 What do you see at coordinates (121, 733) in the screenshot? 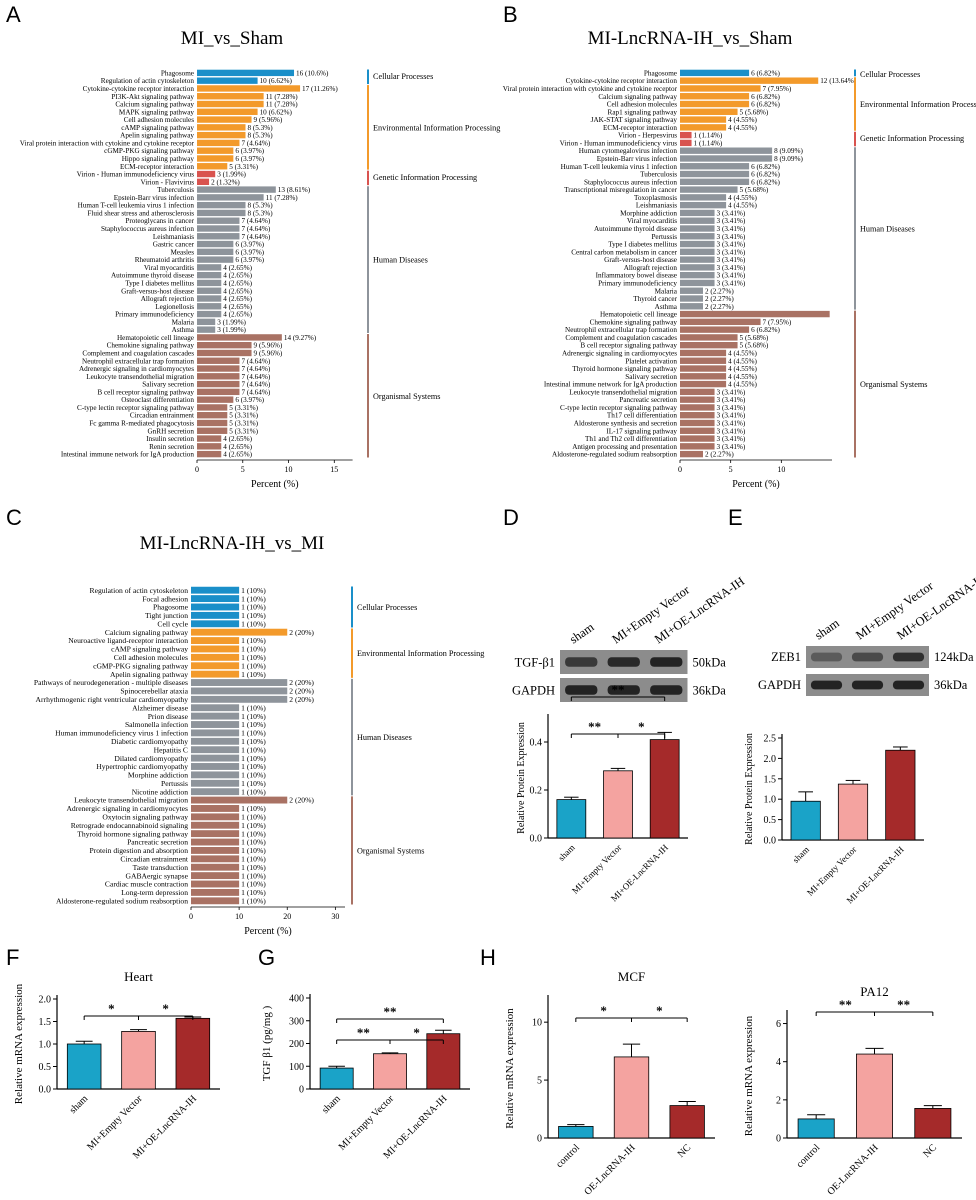
I see `row-label-C-17: Human immunodeficiency virus 1 infection` at bounding box center [121, 733].